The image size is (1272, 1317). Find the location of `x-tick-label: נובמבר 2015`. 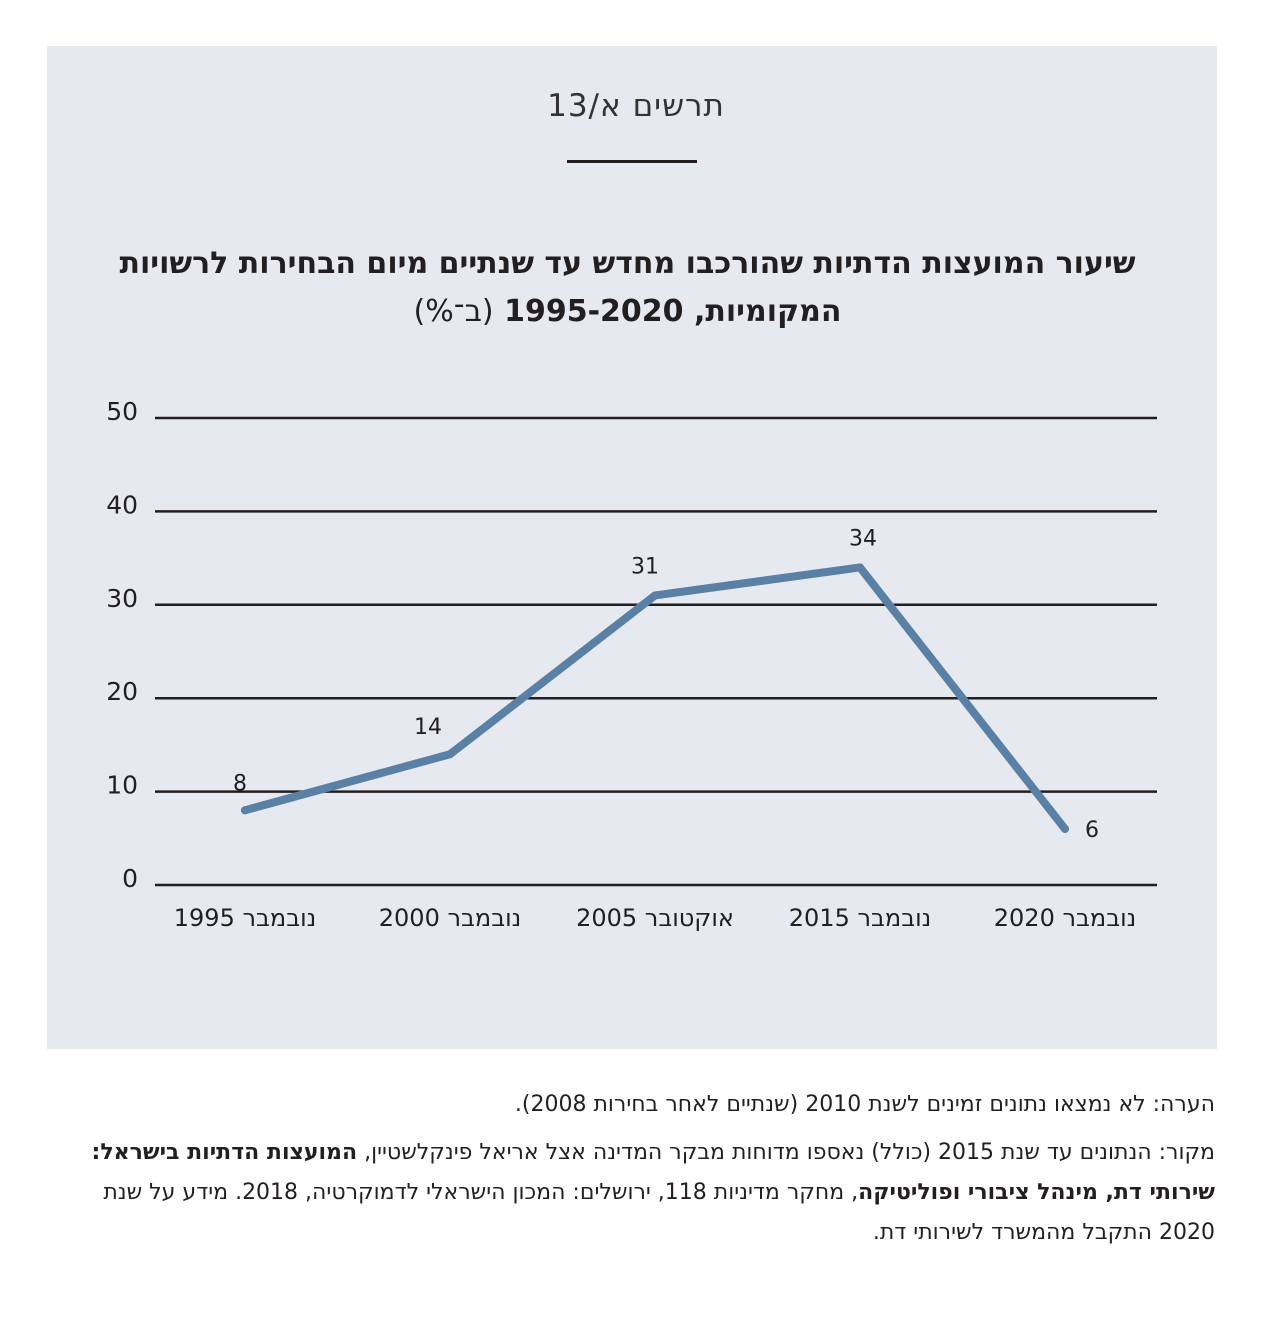

x-tick-label: נובמבר 2015 is located at coordinates (860, 918).